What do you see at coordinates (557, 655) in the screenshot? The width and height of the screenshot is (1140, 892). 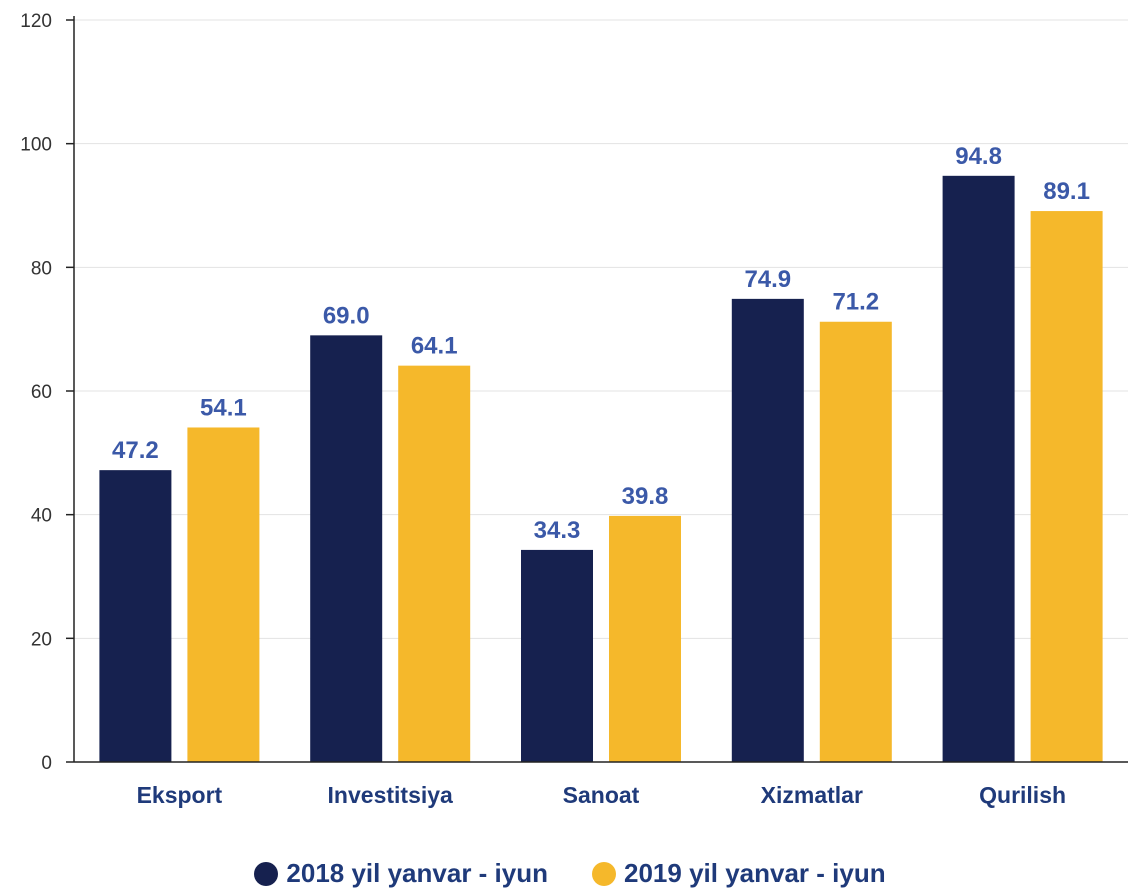 I see `bar-sanoat-2018` at bounding box center [557, 655].